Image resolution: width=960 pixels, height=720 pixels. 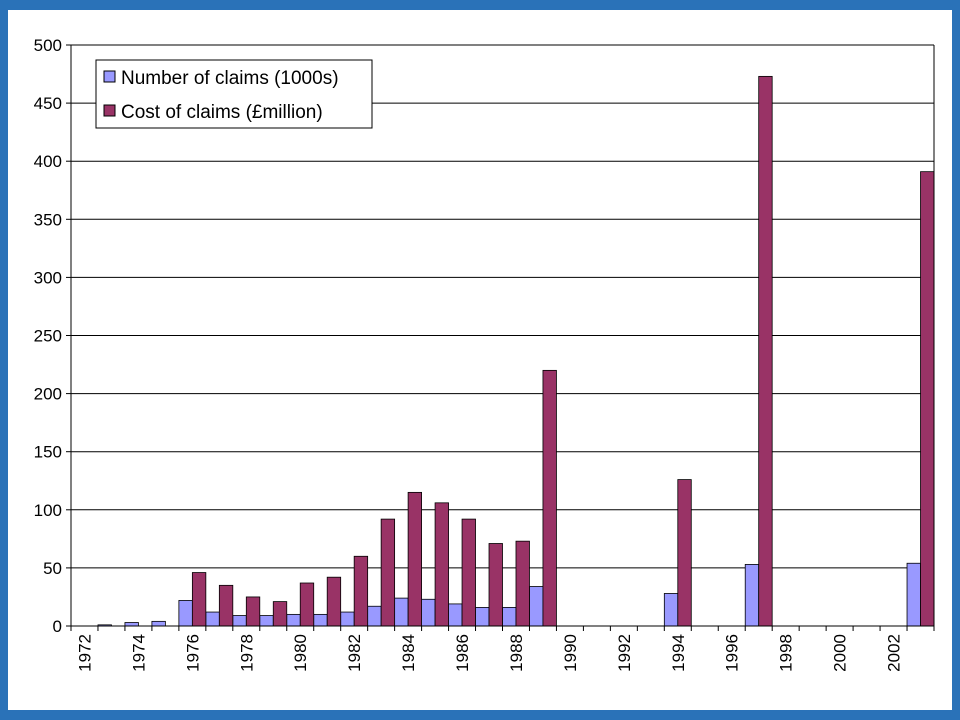 What do you see at coordinates (109, 76) in the screenshot?
I see `legend-swatch-claims` at bounding box center [109, 76].